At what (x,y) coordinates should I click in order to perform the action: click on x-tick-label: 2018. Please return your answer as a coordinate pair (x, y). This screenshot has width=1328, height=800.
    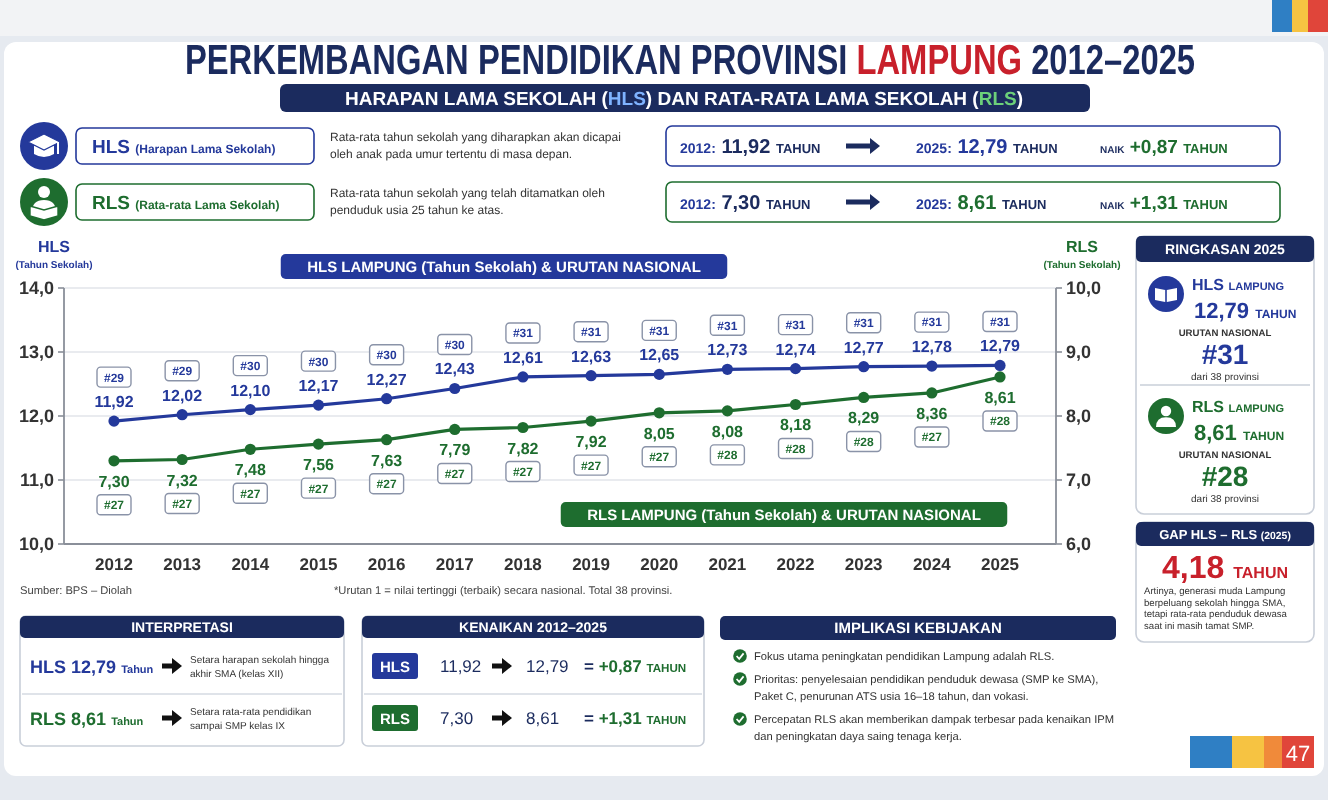
    Looking at the image, I should click on (523, 564).